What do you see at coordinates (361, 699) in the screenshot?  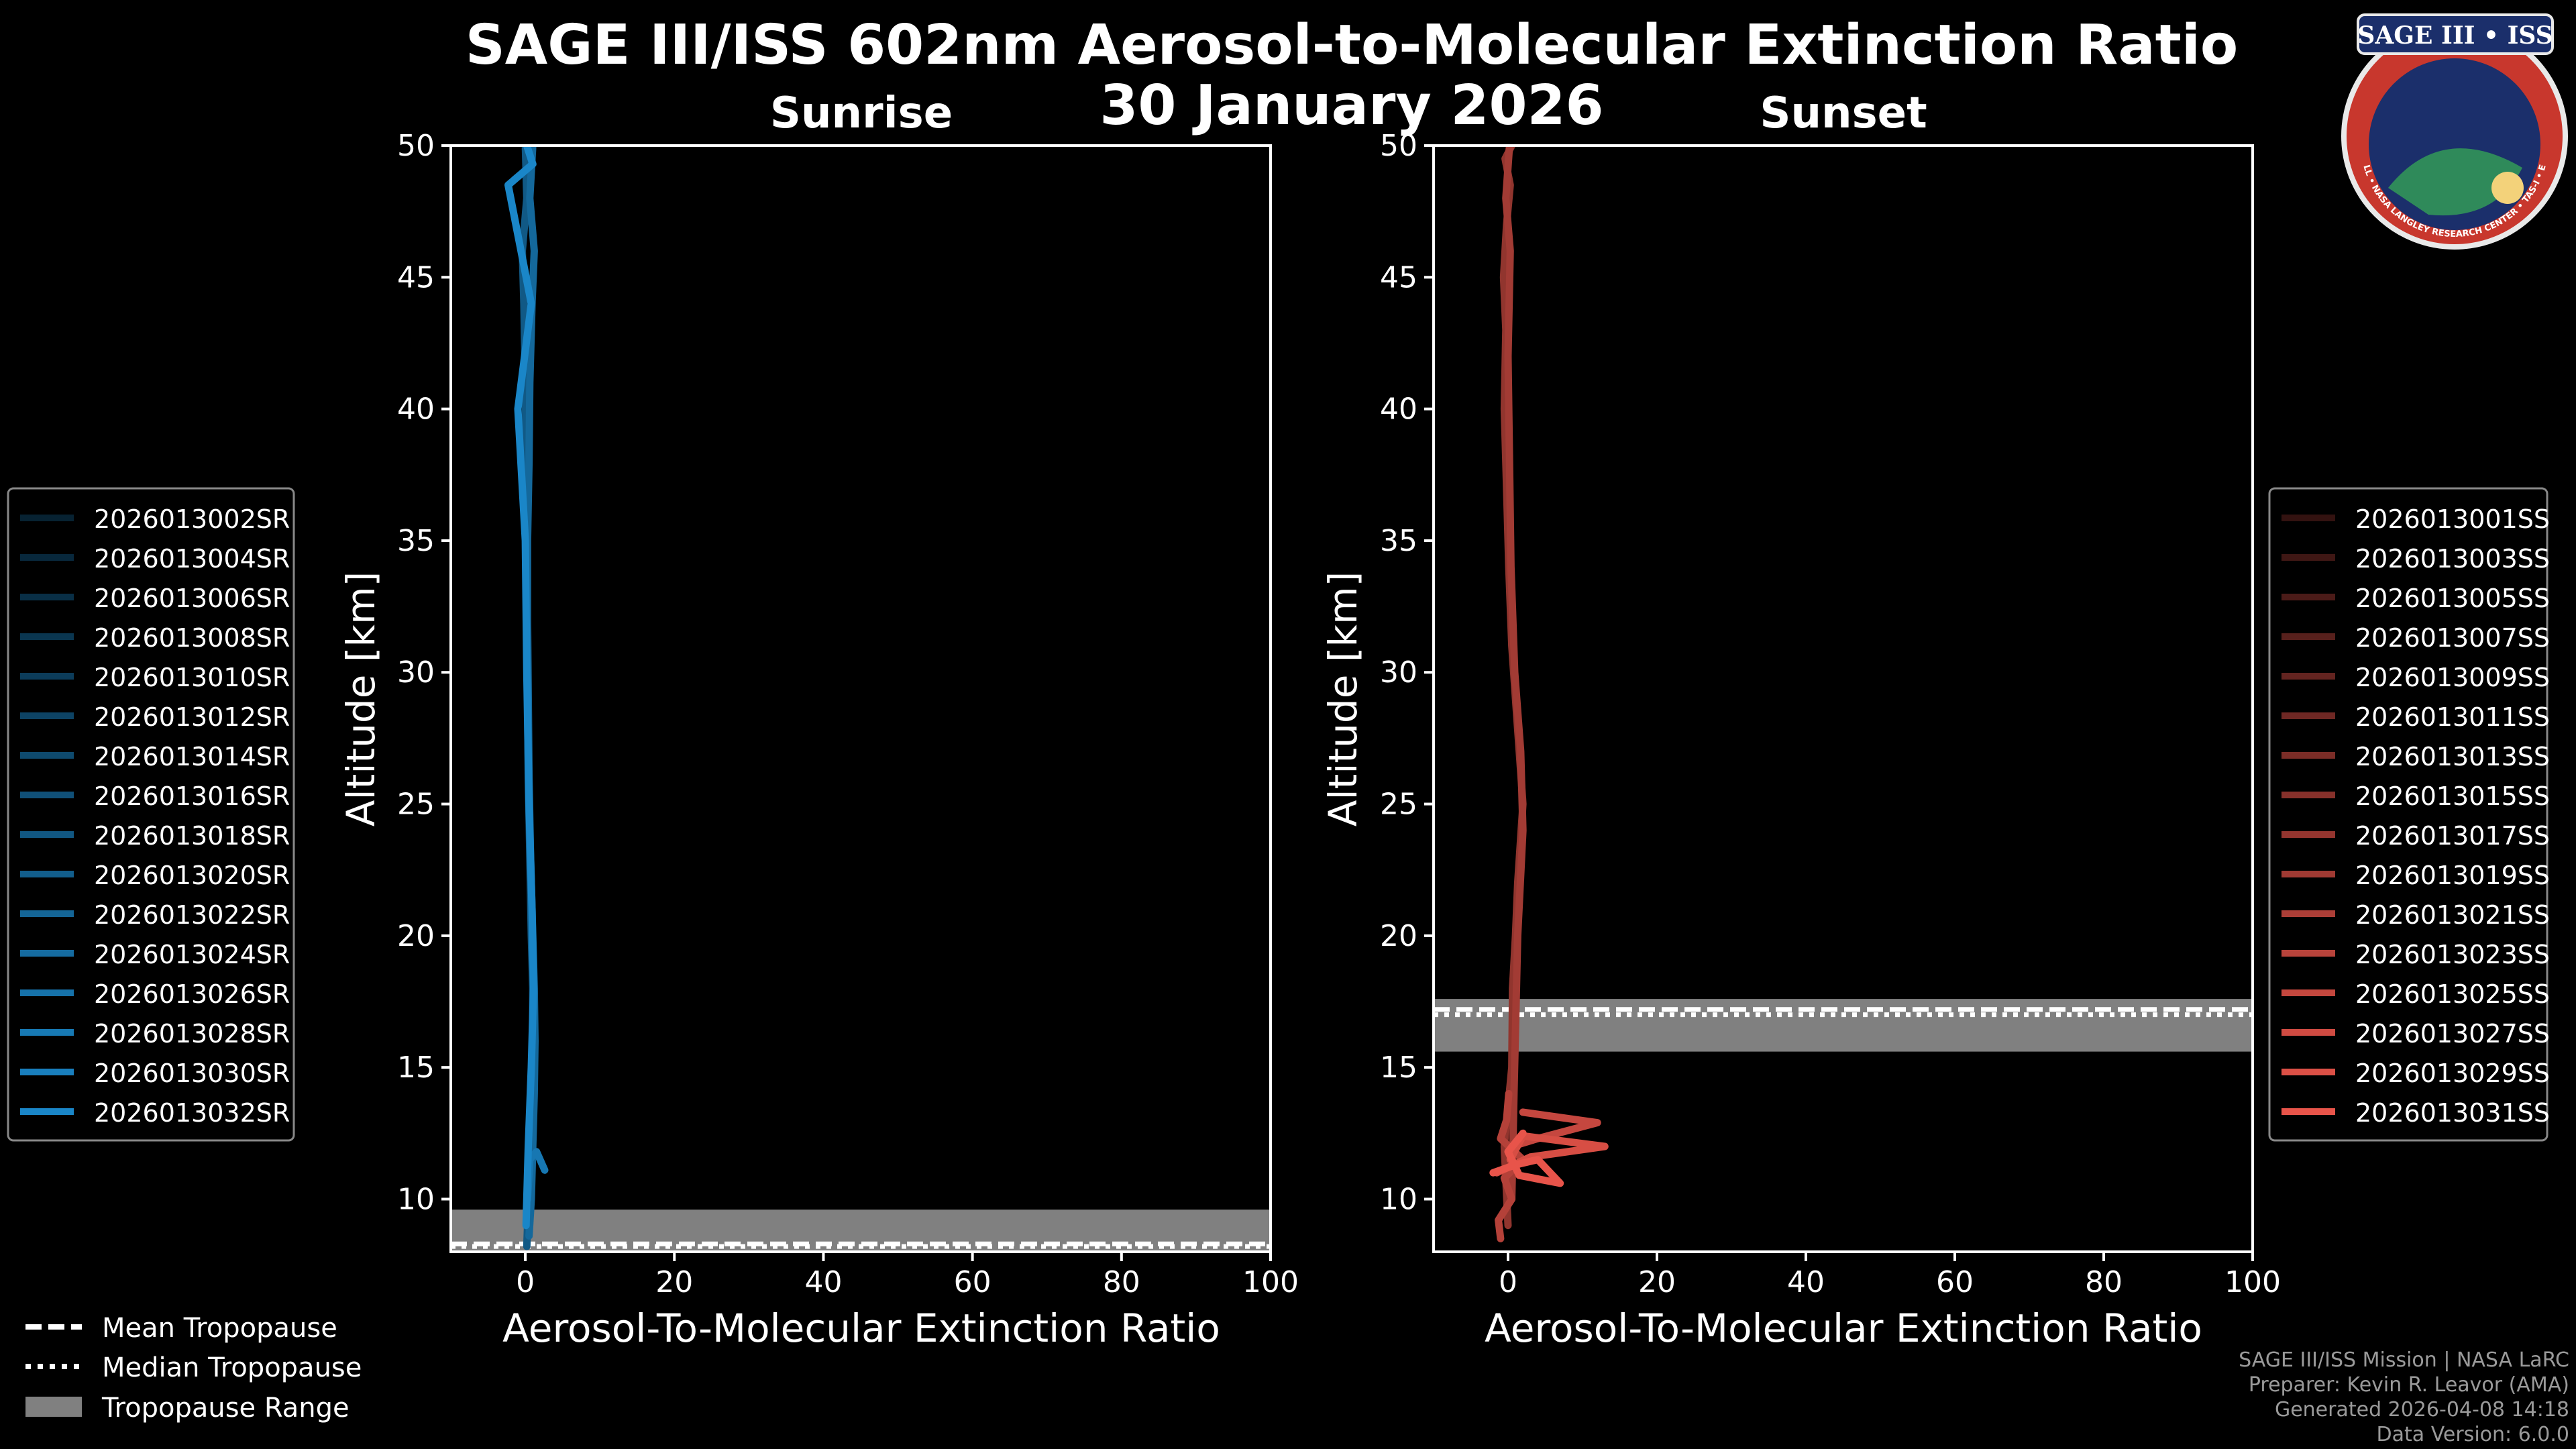 I see `sunrise-ylabel: Altitude [km]` at bounding box center [361, 699].